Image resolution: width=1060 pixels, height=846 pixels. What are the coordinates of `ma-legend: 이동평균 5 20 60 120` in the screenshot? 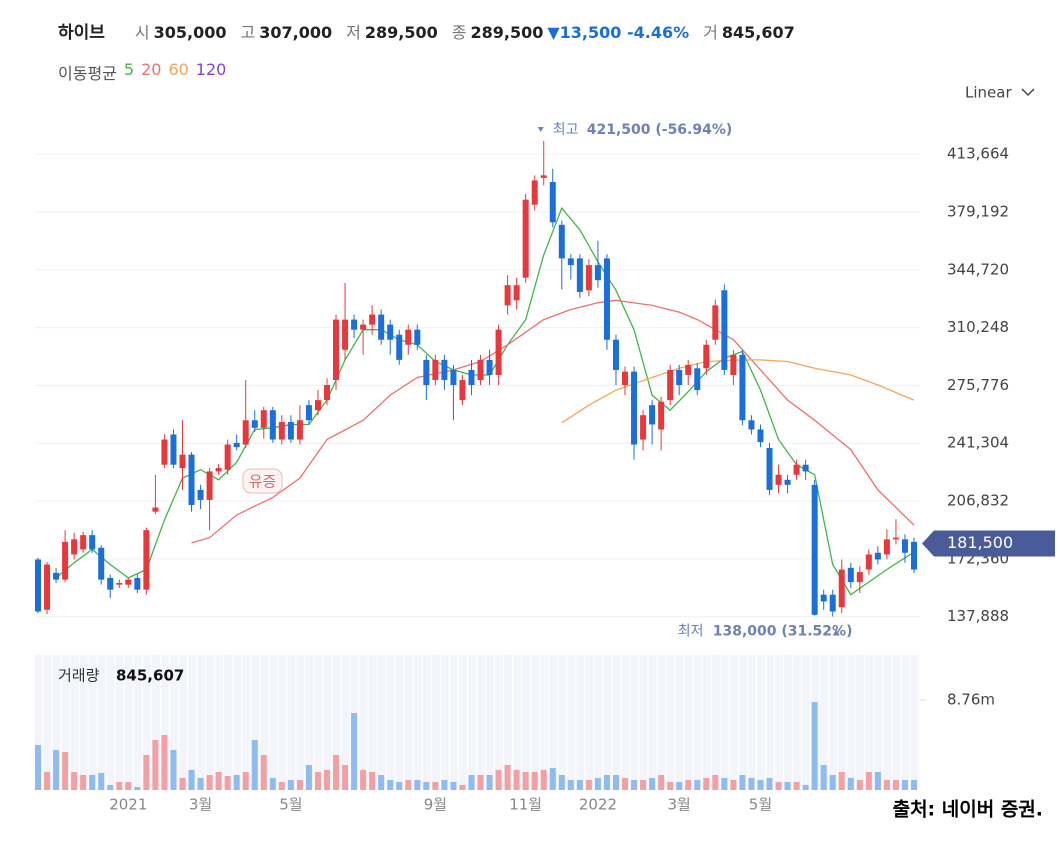 It's located at (142, 72).